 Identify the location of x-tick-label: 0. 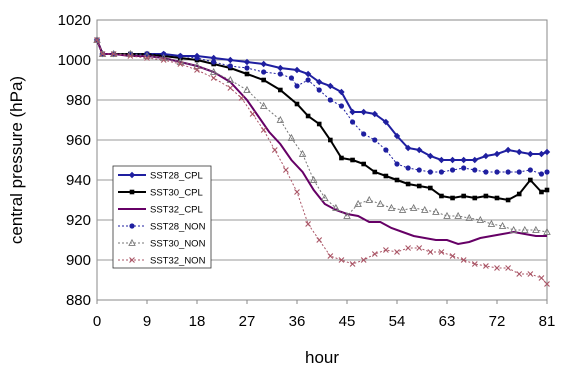
(97, 321).